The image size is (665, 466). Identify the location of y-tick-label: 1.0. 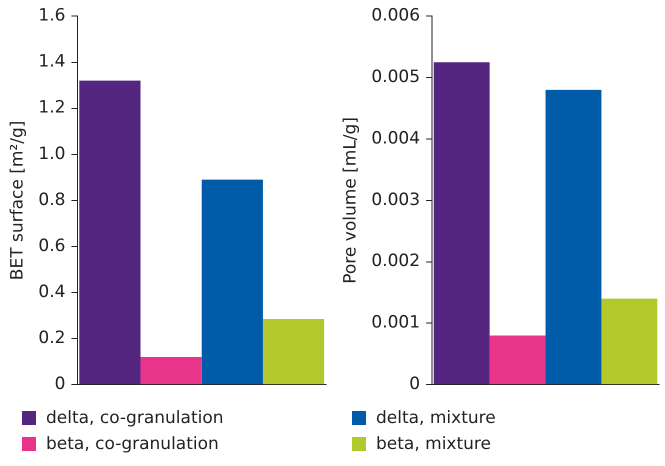
(52, 154).